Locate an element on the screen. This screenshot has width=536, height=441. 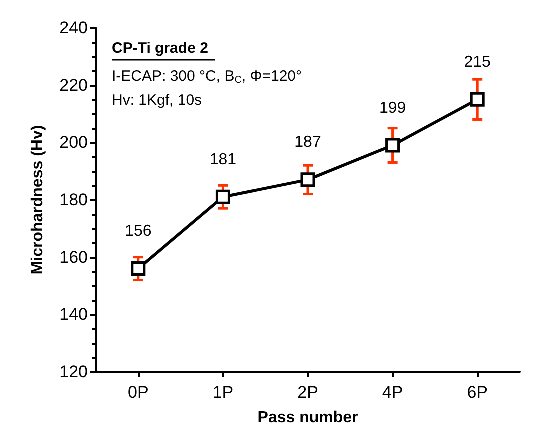
data-label: 181 is located at coordinates (223, 159).